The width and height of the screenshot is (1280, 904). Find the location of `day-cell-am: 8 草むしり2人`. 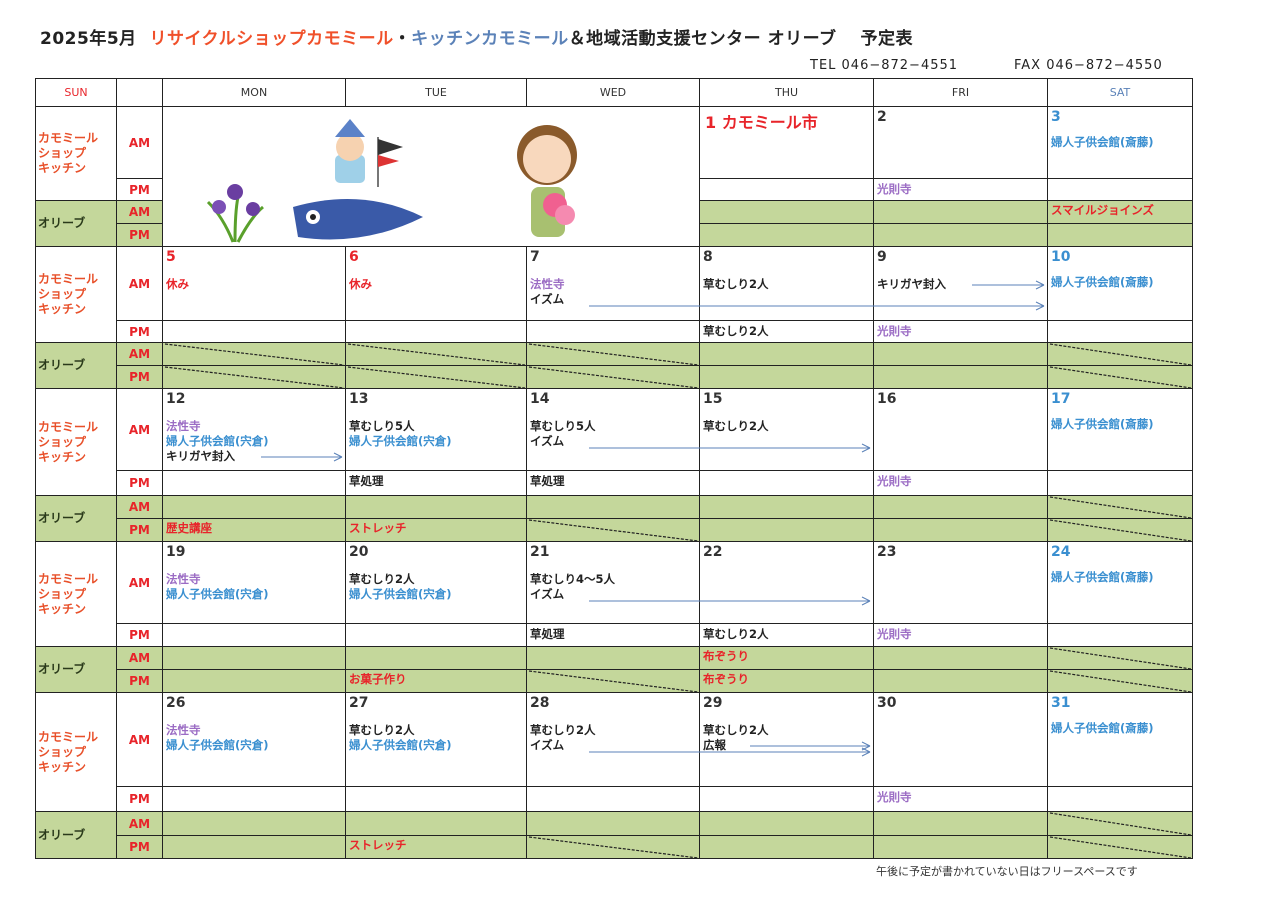

day-cell-am: 8 草むしり2人 is located at coordinates (787, 284).